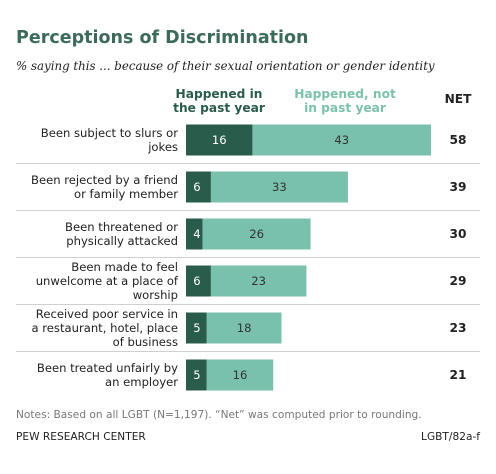 The height and width of the screenshot is (474, 496). I want to click on category-label: of business, so click(145, 342).